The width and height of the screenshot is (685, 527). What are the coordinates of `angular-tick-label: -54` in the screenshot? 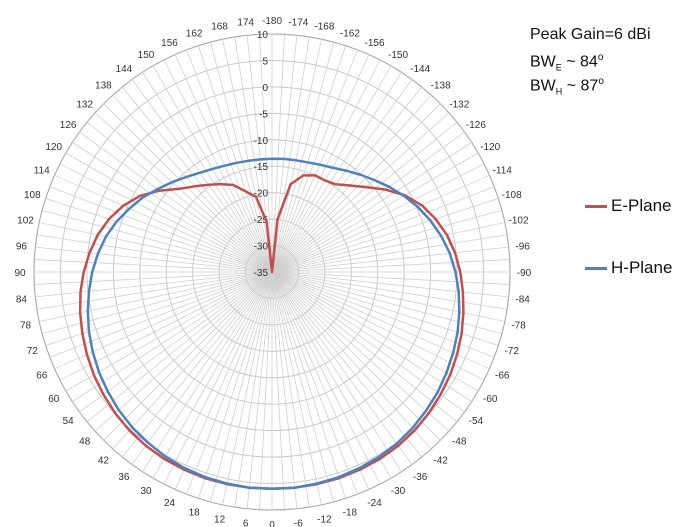 It's located at (476, 421).